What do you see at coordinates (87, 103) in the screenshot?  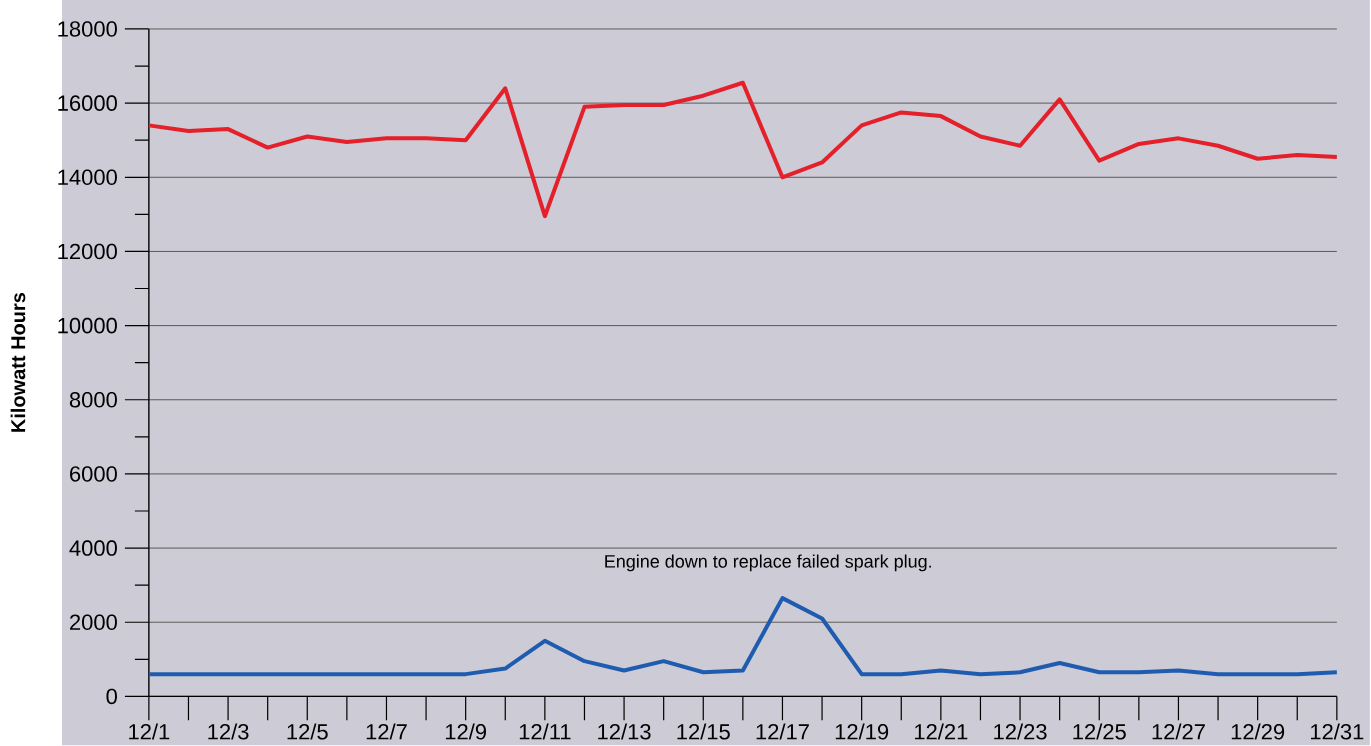 I see `y-tick-label: 16000` at bounding box center [87, 103].